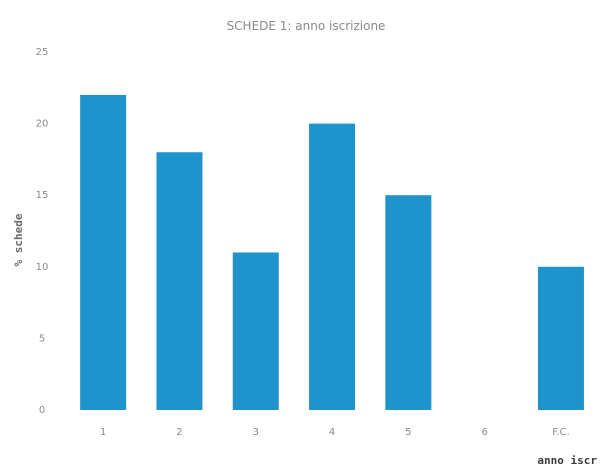 Image resolution: width=603 pixels, height=468 pixels. What do you see at coordinates (42, 410) in the screenshot?
I see `y-tick-label: 0` at bounding box center [42, 410].